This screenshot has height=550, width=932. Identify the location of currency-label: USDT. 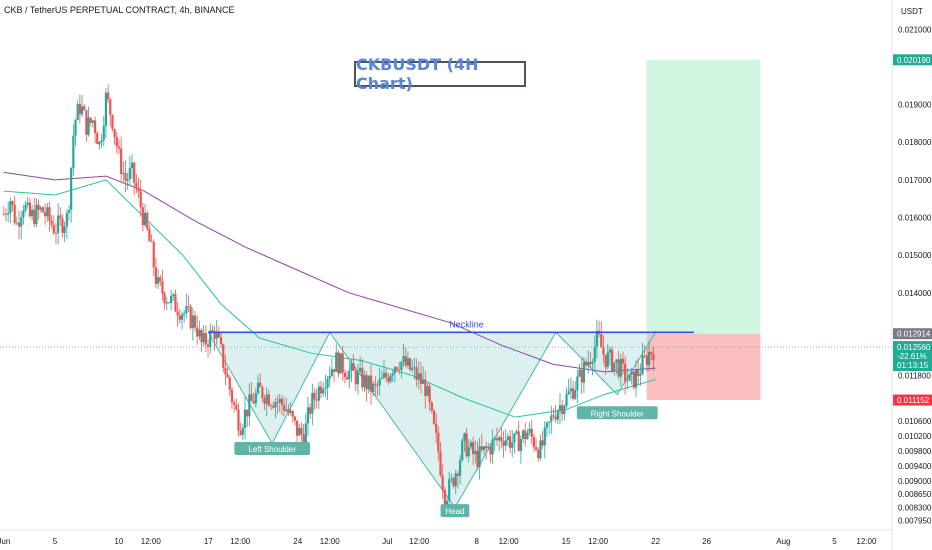
(912, 11).